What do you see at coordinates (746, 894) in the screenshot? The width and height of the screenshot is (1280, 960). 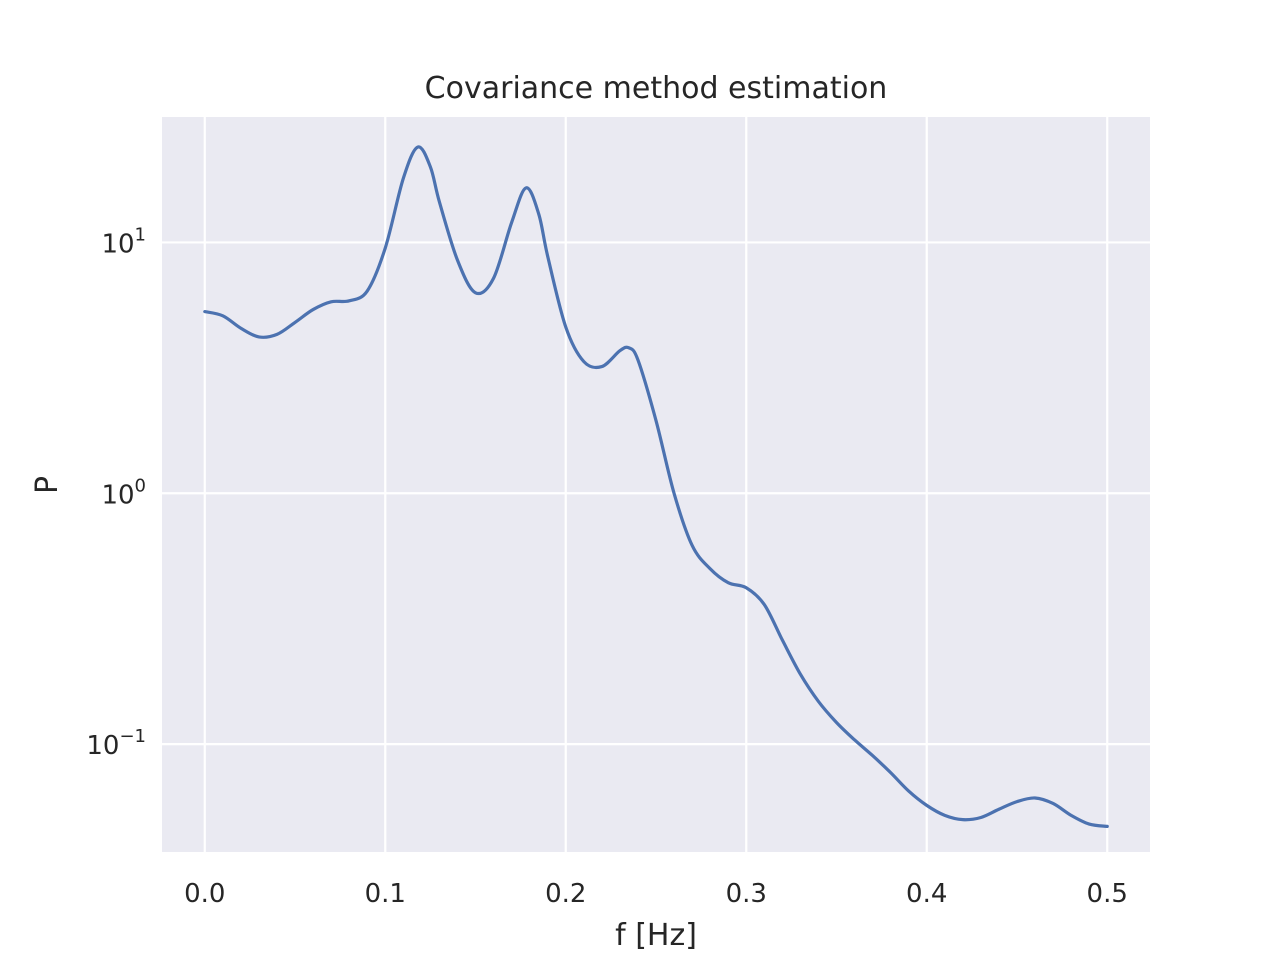 I see `x-tick-label: 0.3` at bounding box center [746, 894].